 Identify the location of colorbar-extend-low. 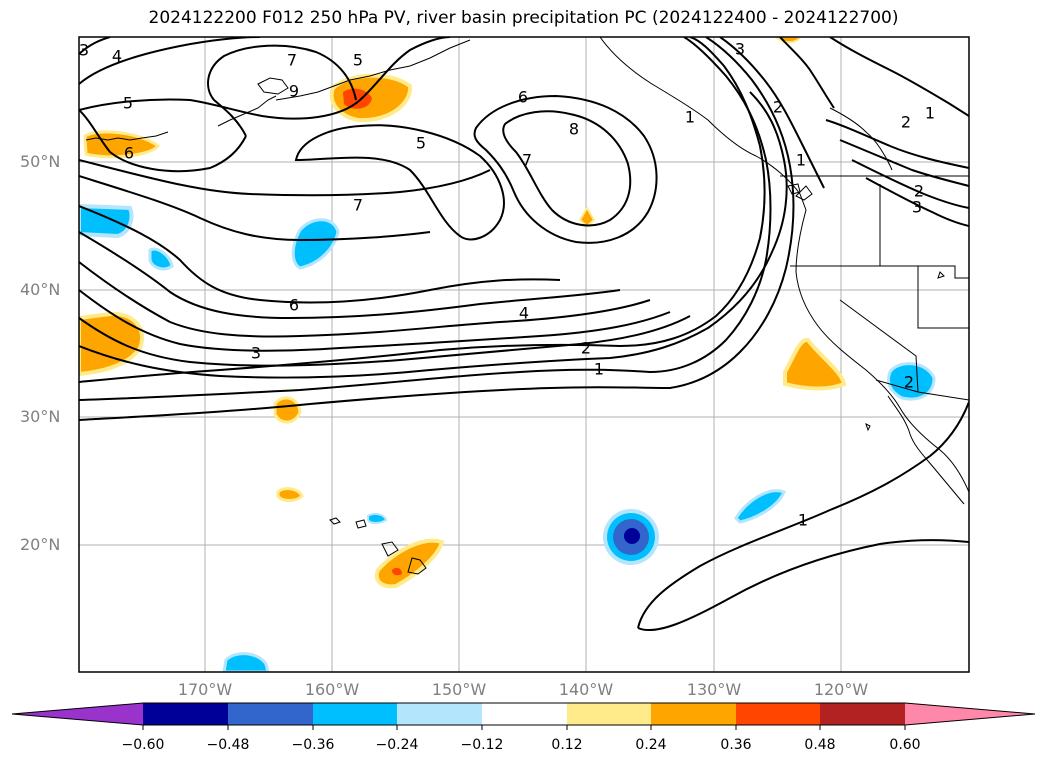
(77, 714).